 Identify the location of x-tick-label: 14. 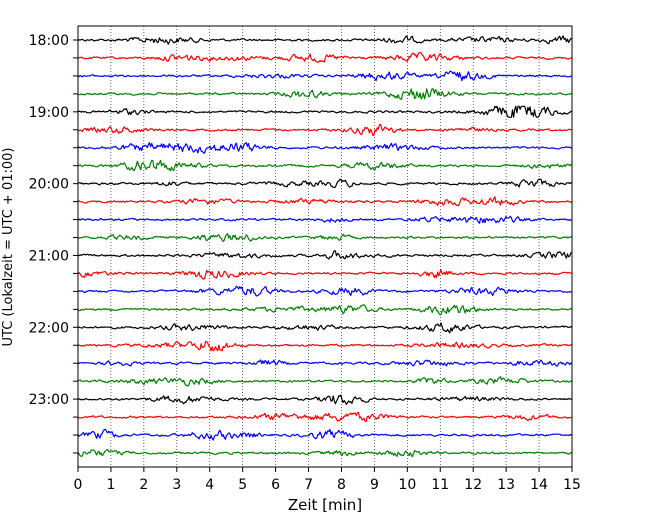
(539, 485).